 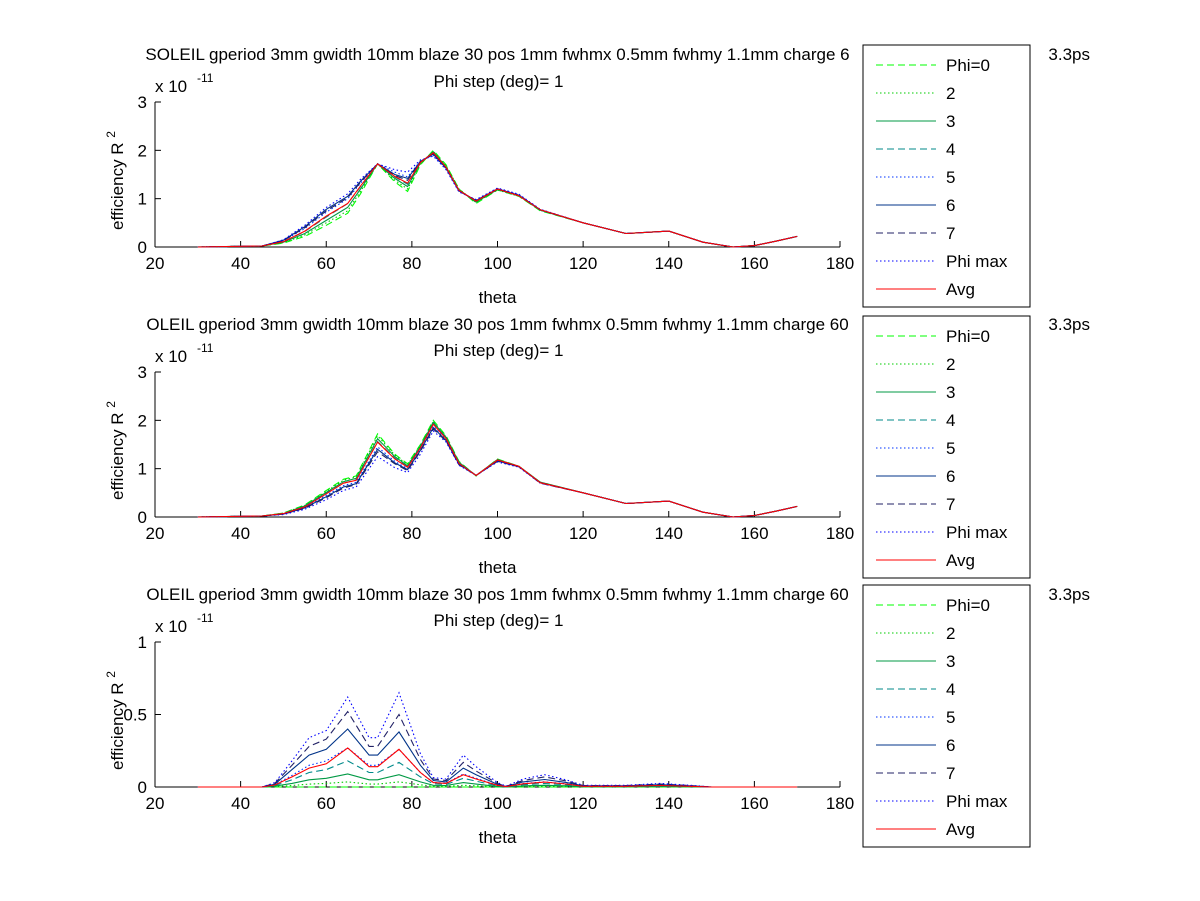 What do you see at coordinates (142, 517) in the screenshot?
I see `y-tick-label: 0` at bounding box center [142, 517].